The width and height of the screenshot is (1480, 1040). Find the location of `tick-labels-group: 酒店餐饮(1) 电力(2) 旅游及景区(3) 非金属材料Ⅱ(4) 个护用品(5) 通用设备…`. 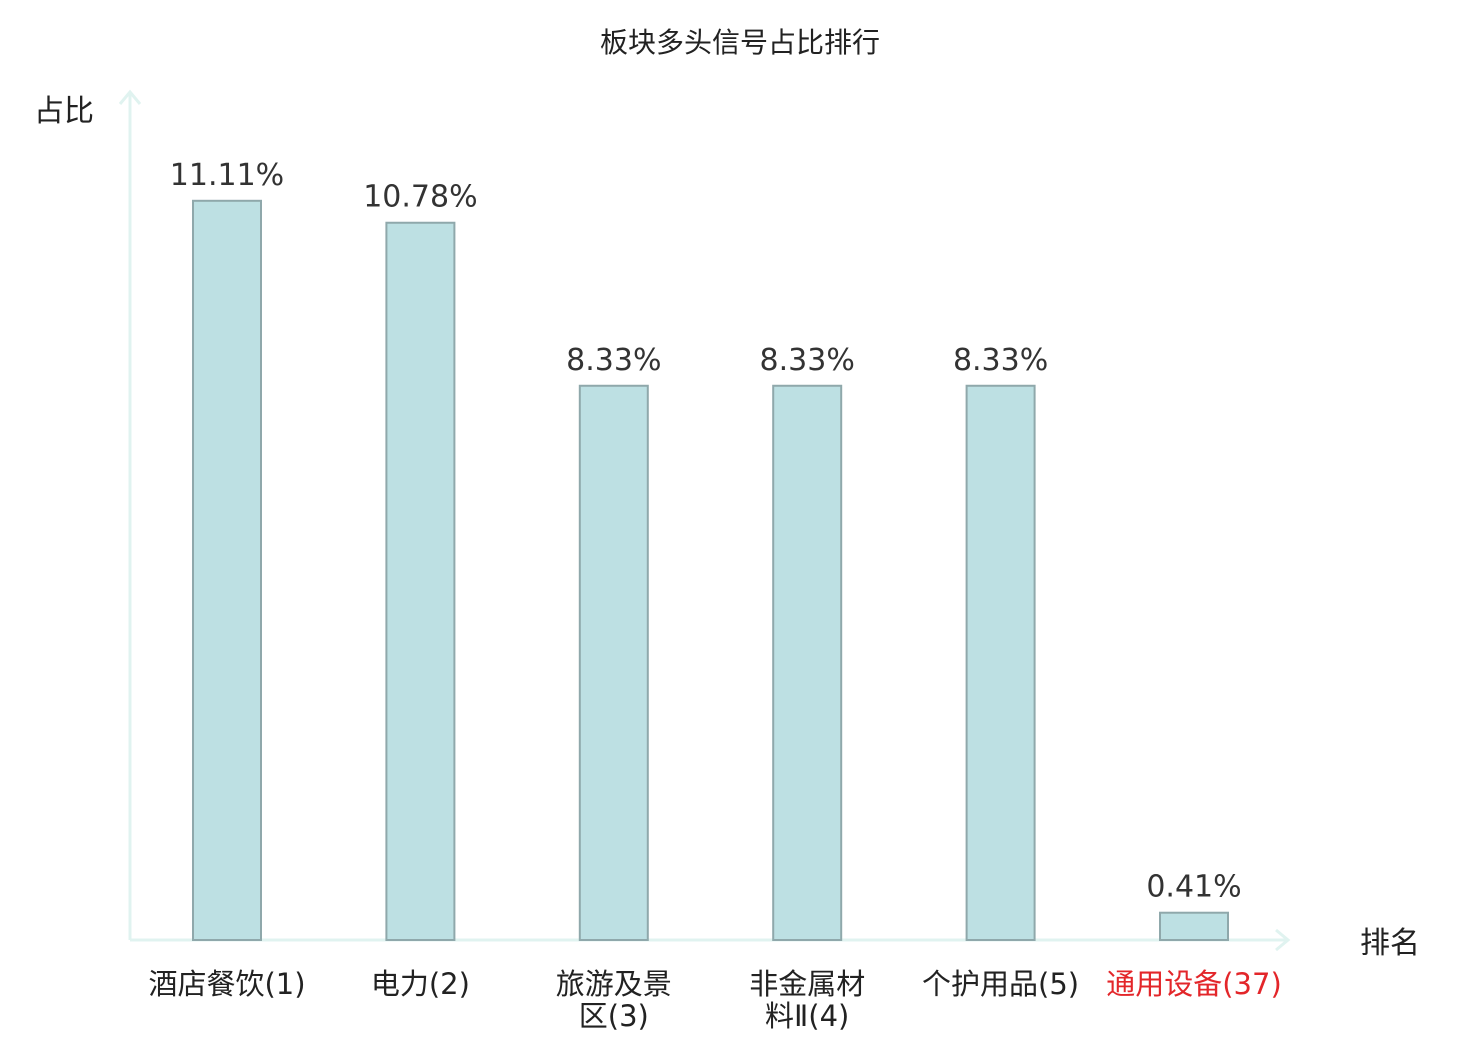

tick-labels-group: 酒店餐饮(1) 电力(2) 旅游及景区(3) 非金属材料Ⅱ(4) 个护用品(5) 通用设备… is located at coordinates (714, 1000).